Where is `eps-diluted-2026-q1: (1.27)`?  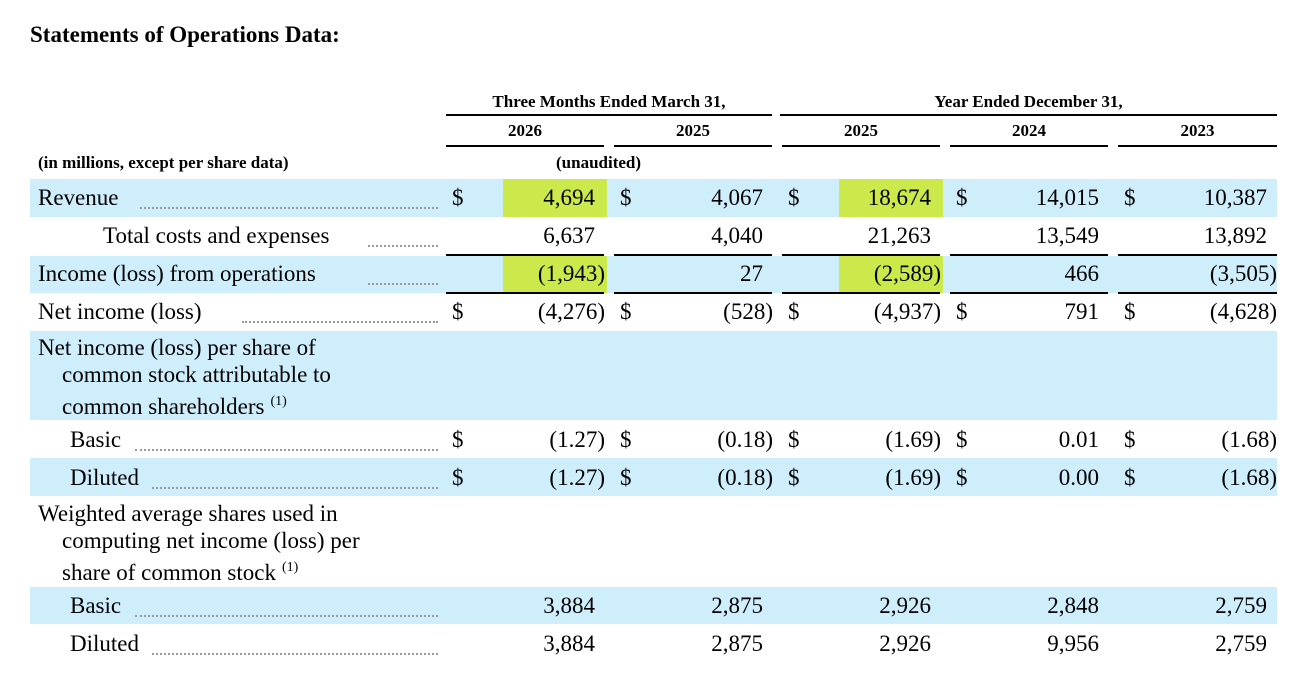
eps-diluted-2026-q1: (1.27) is located at coordinates (577, 477).